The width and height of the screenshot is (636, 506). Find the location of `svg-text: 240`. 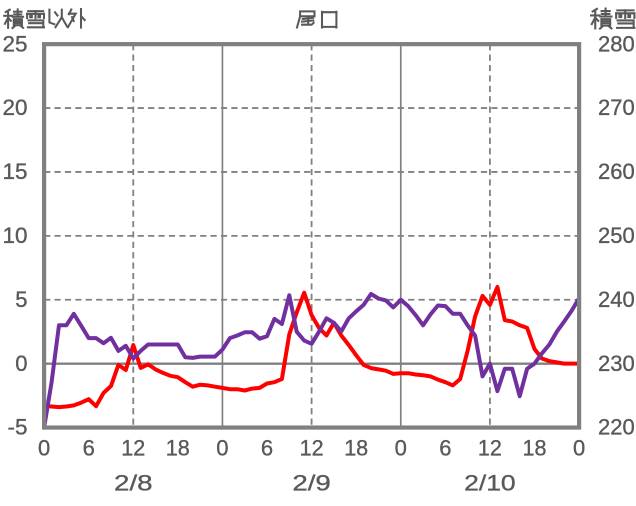

svg-text: 240 is located at coordinates (616, 299).